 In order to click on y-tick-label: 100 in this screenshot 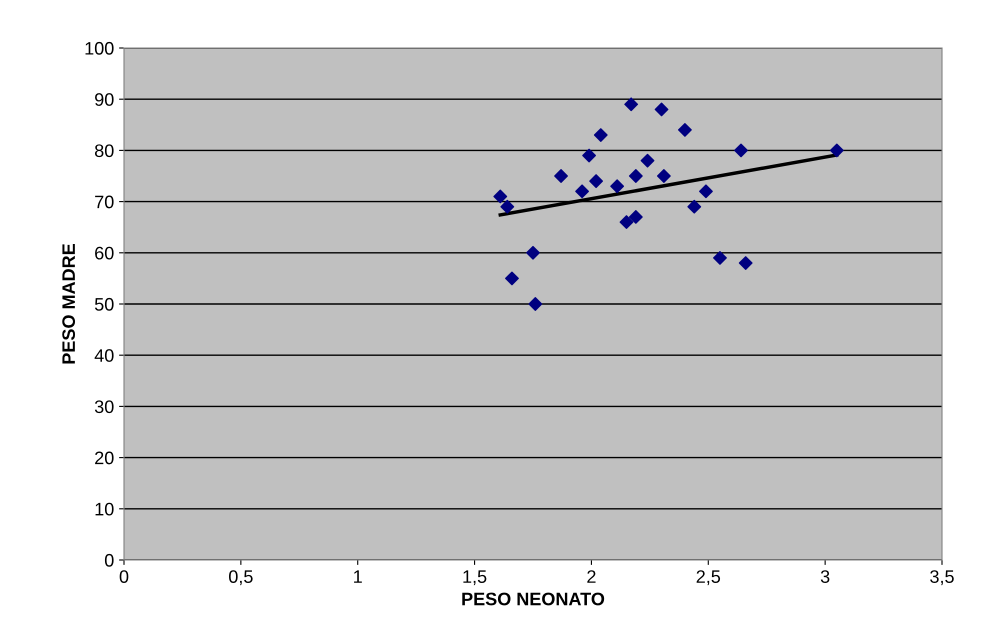, I will do `click(100, 48)`.